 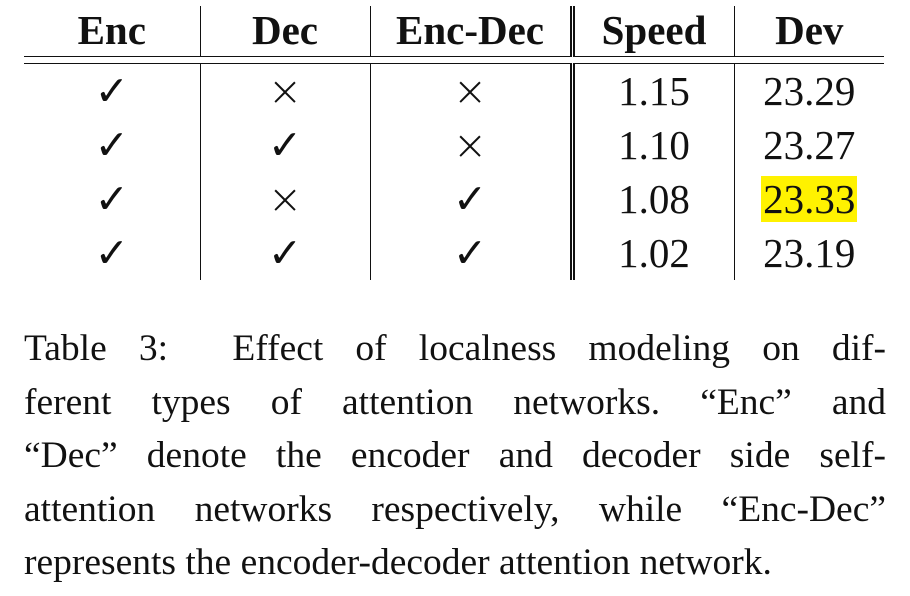 I want to click on column-header-dev: Dev, so click(x=809, y=30).